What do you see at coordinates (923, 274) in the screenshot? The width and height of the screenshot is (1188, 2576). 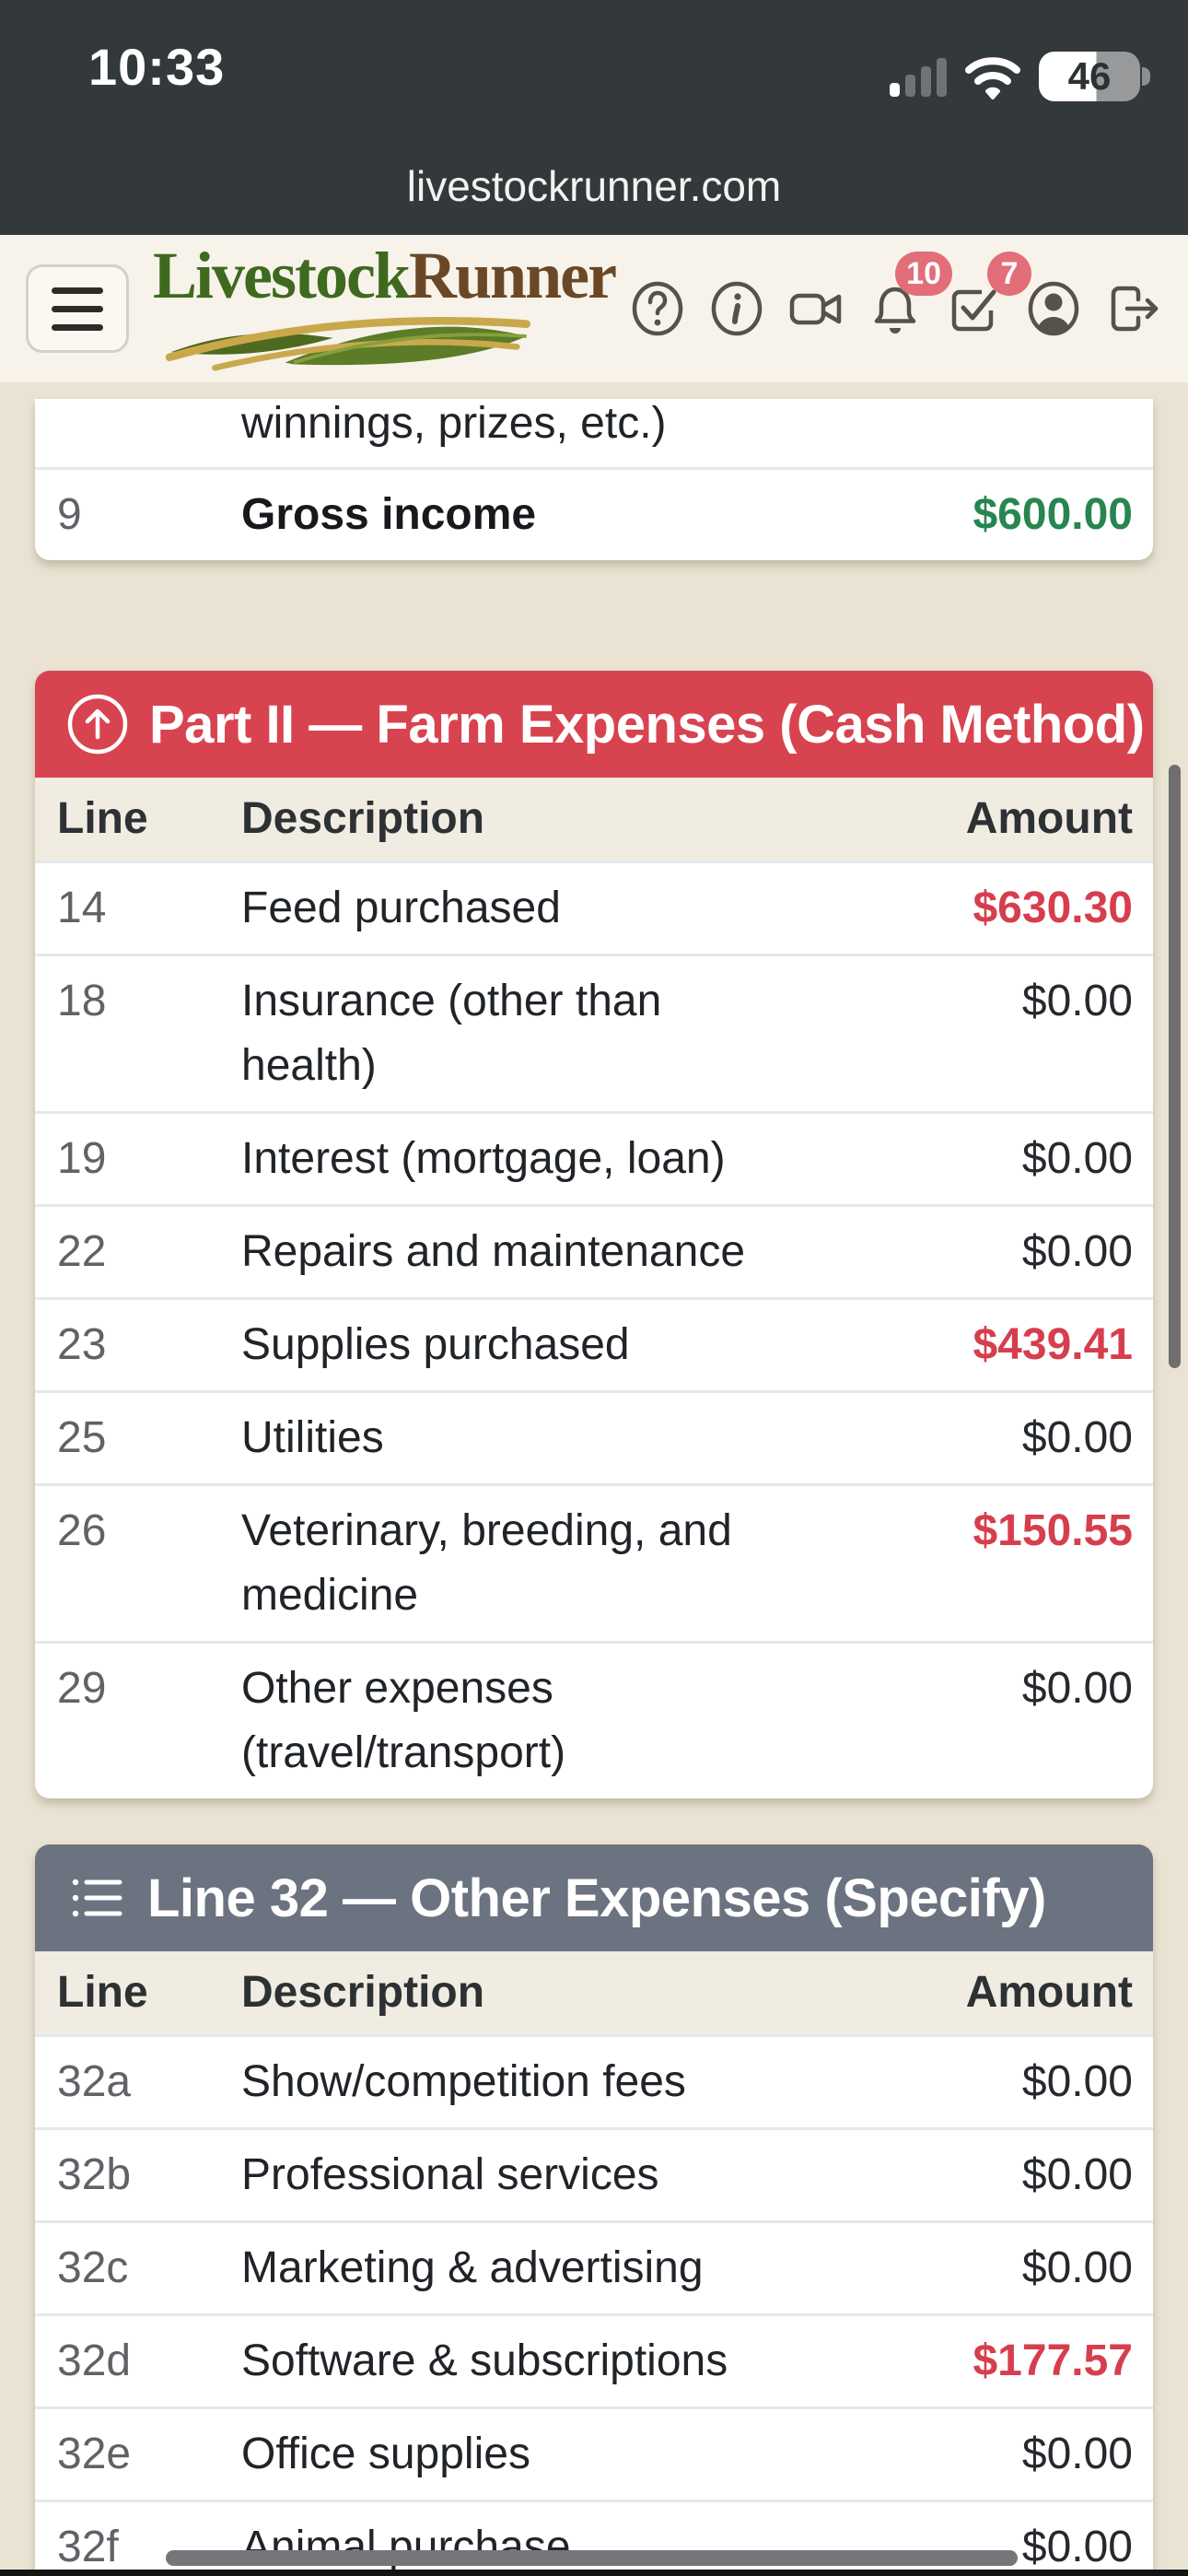 I see `notifications-badge: 10` at bounding box center [923, 274].